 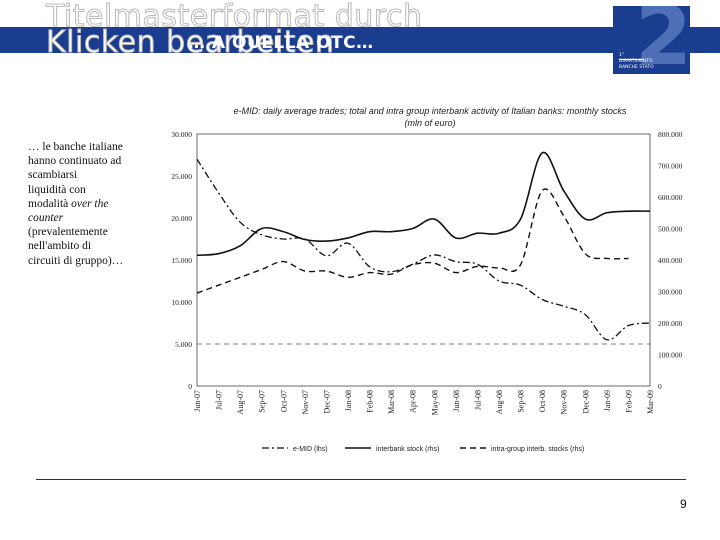 I want to click on right-tick-label: 500.000, so click(x=670, y=229).